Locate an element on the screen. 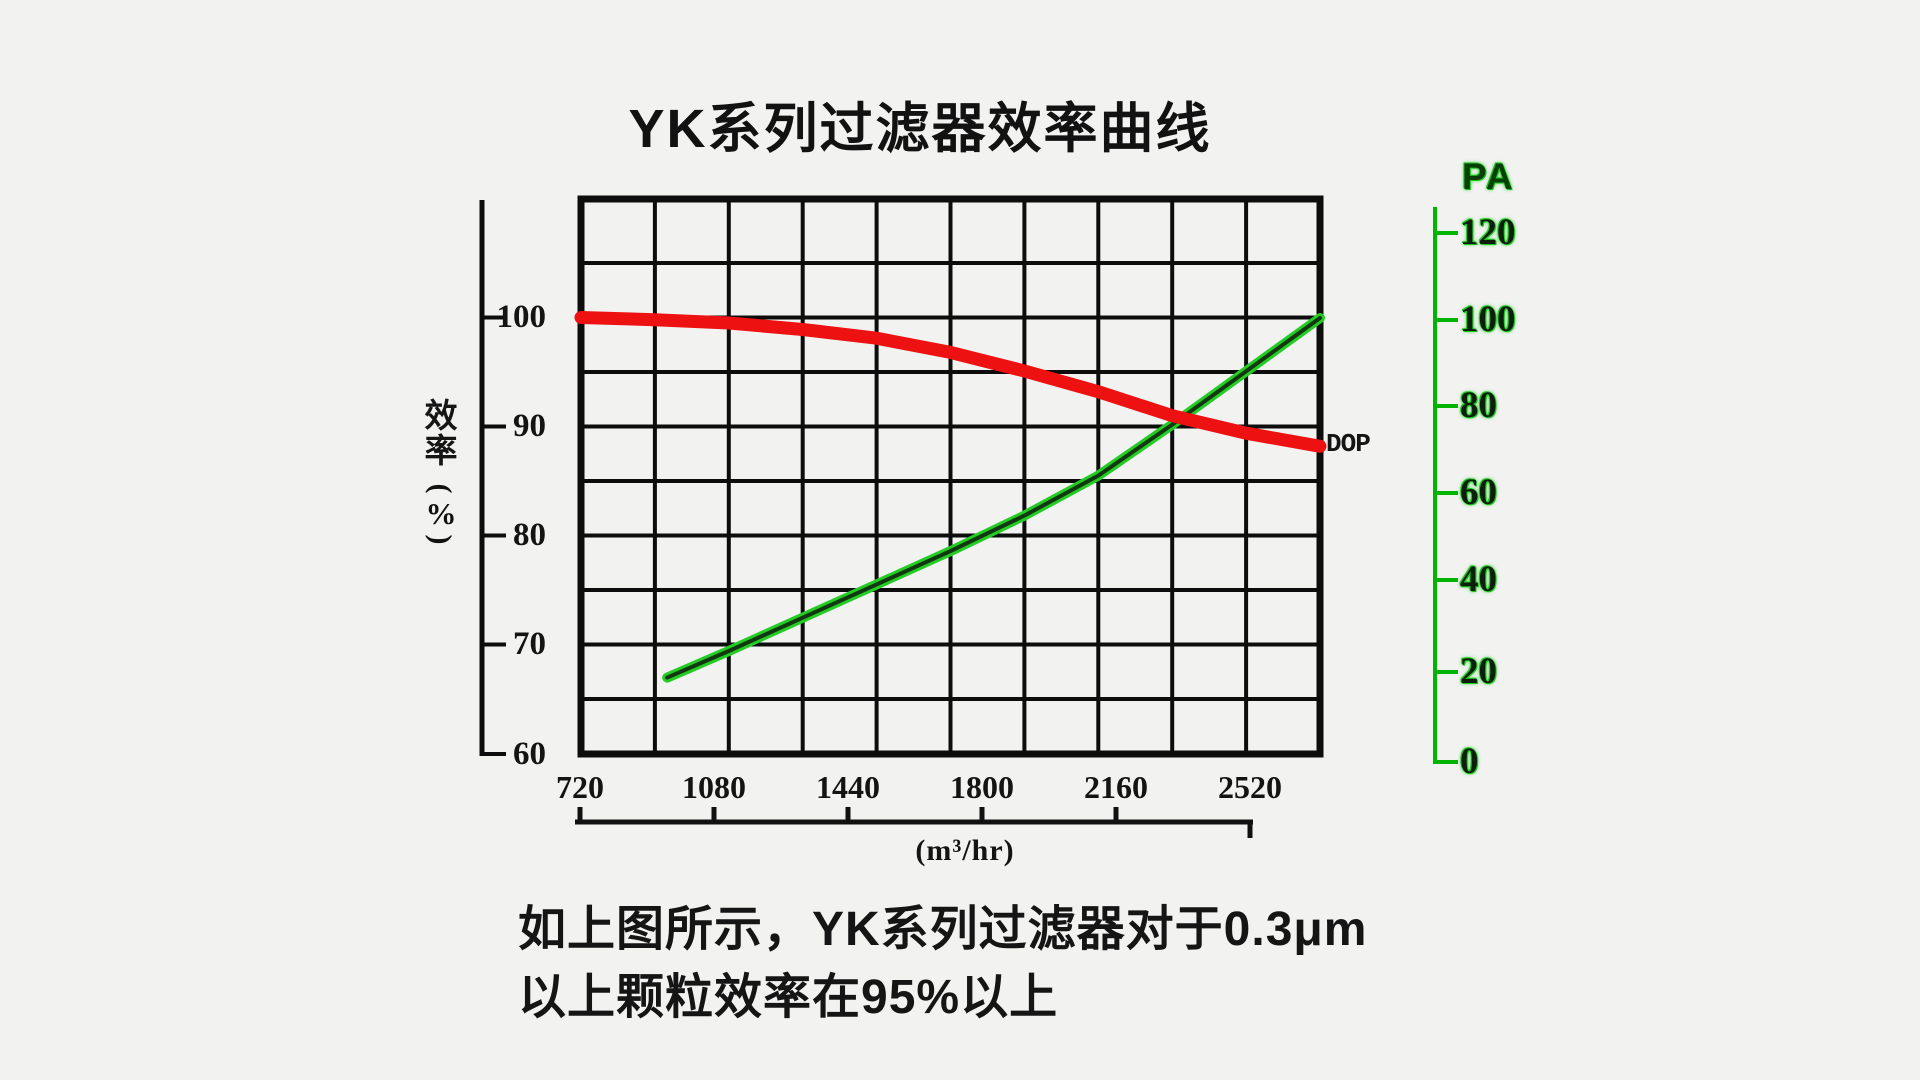  x-tick-1080: 1080 is located at coordinates (714, 787).